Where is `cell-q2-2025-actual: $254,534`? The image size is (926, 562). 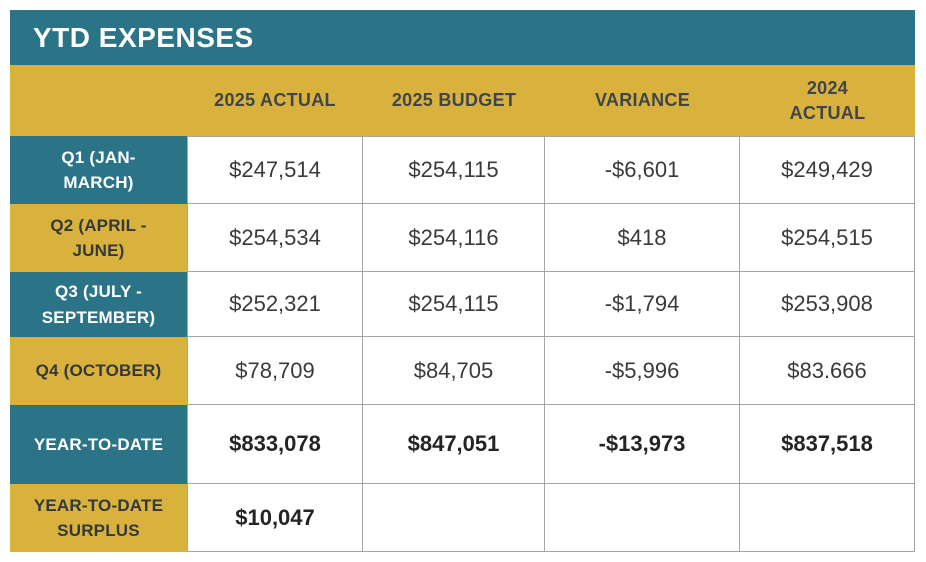
cell-q2-2025-actual: $254,534 is located at coordinates (275, 238).